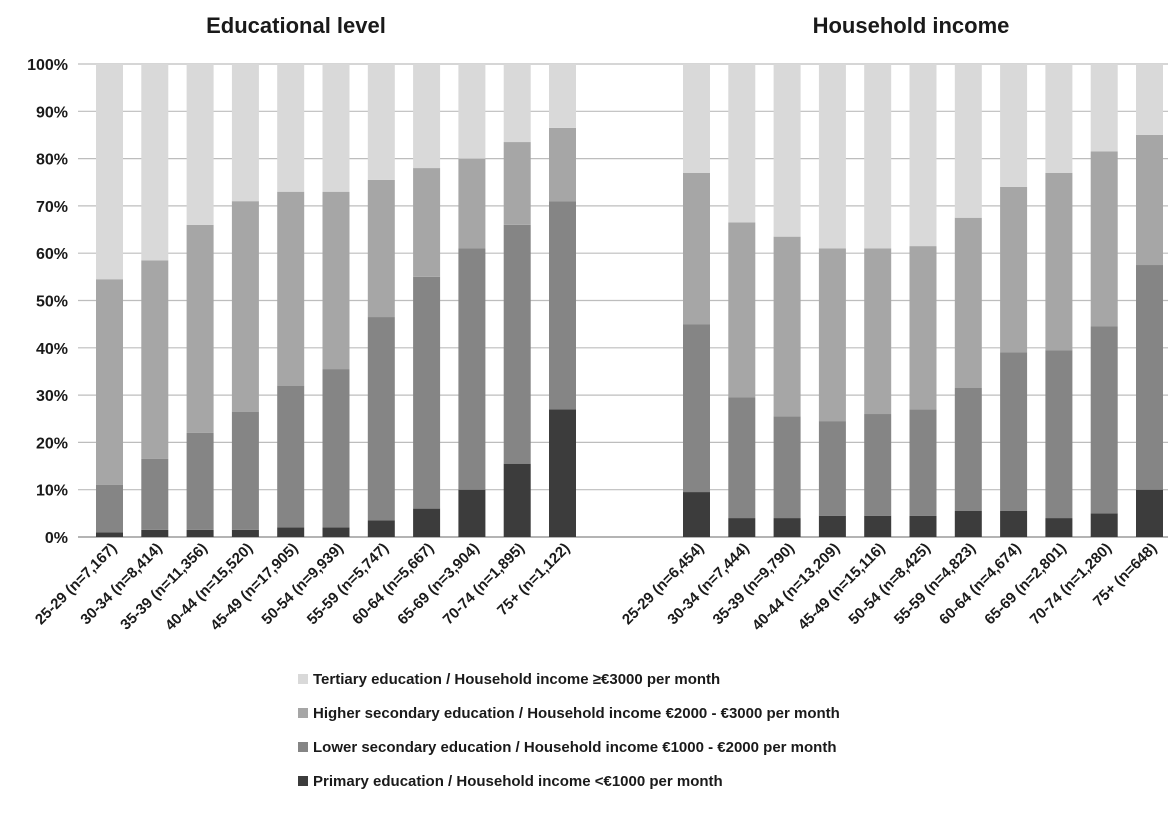  What do you see at coordinates (754, 584) in the screenshot?
I see `category-label: 35-39 (n=9,790)` at bounding box center [754, 584].